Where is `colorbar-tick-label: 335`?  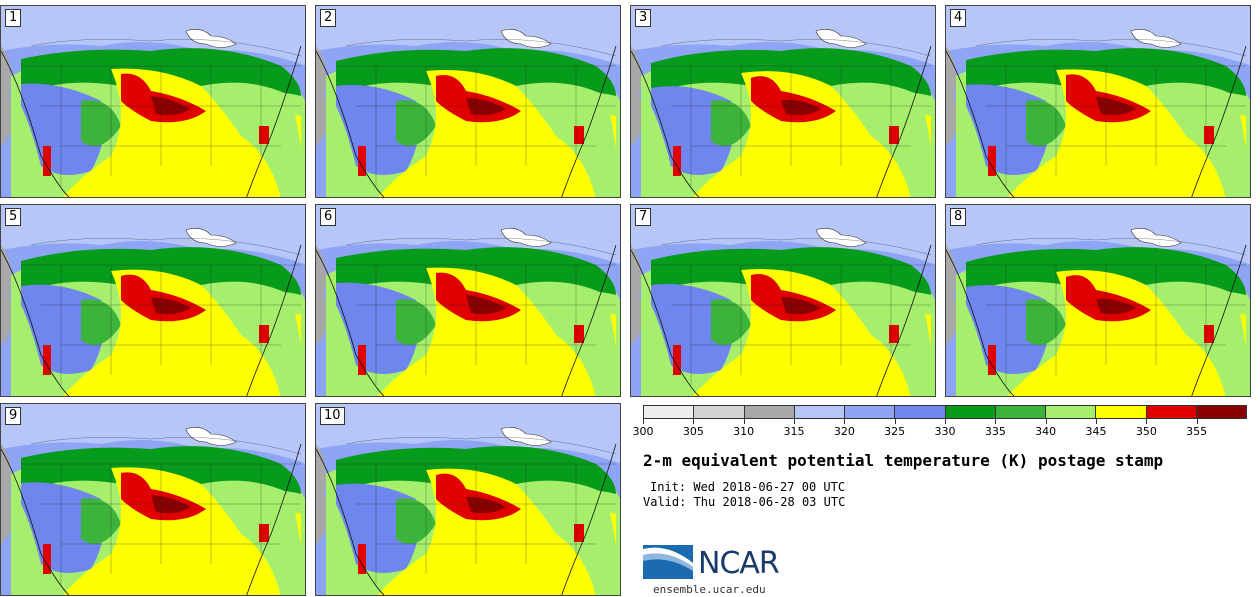
colorbar-tick-label: 335 is located at coordinates (995, 431).